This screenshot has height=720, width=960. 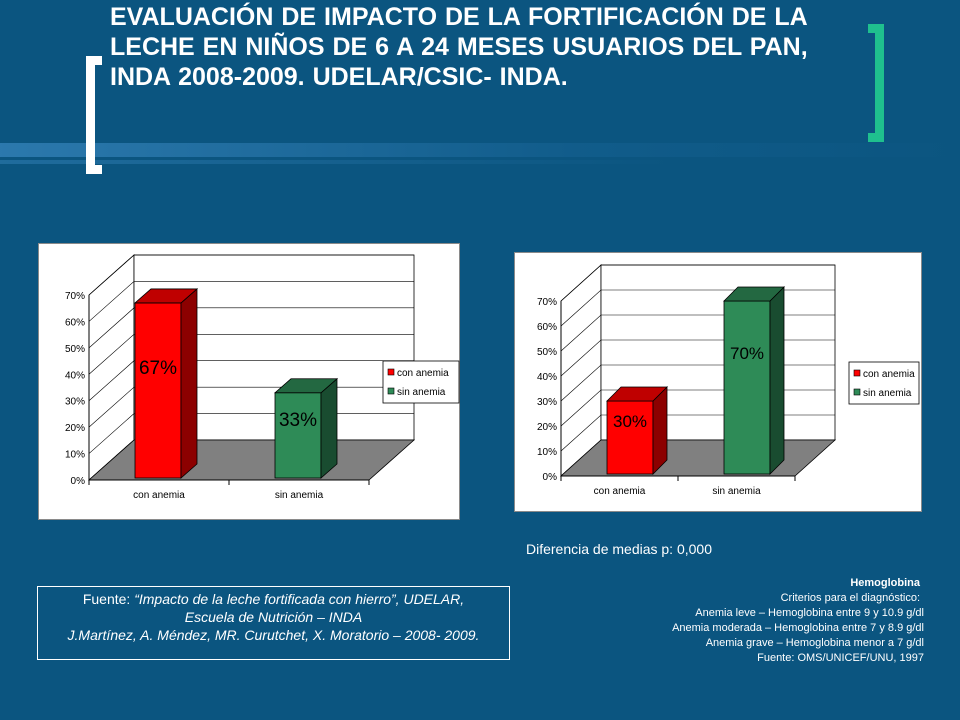 I want to click on difference-note: Diferencia de medias p: 0,000, so click(x=619, y=549).